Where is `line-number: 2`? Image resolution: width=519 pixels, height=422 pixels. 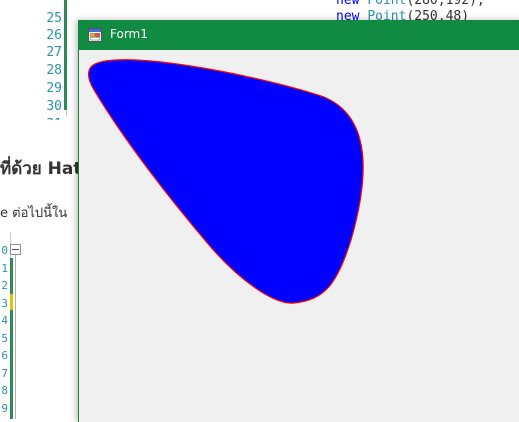
line-number: 2 is located at coordinates (4, 285).